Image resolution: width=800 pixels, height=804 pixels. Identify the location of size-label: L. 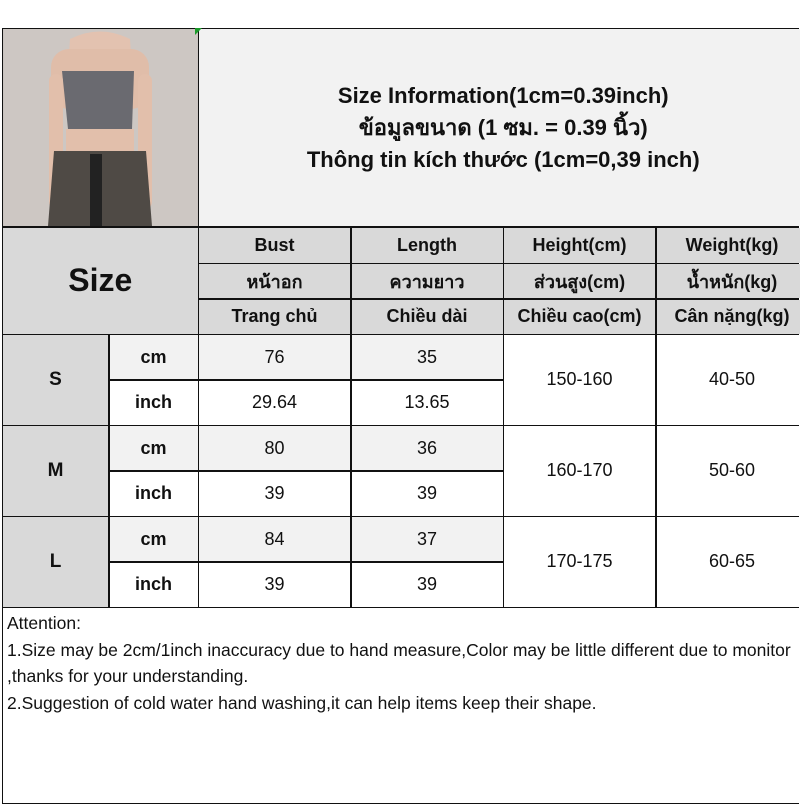
(55, 562).